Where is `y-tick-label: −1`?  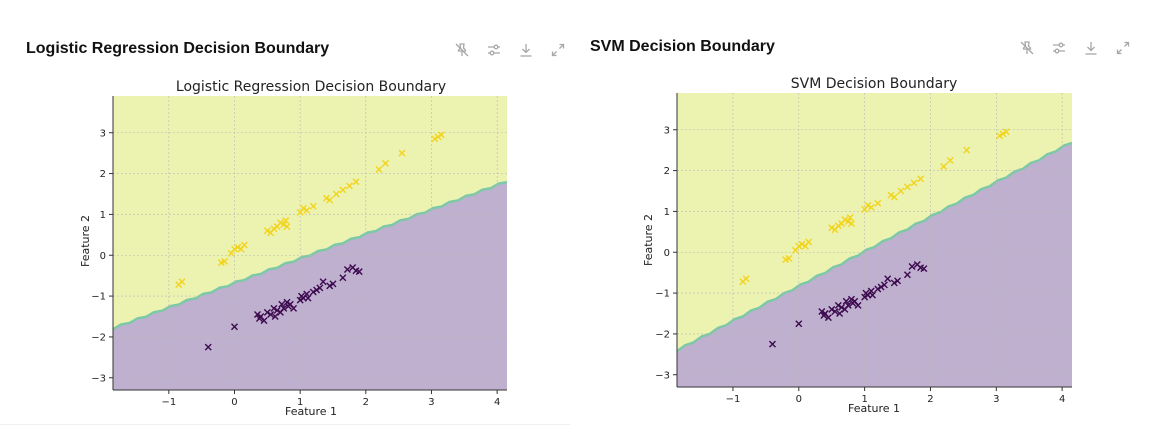
y-tick-label: −1 is located at coordinates (98, 297).